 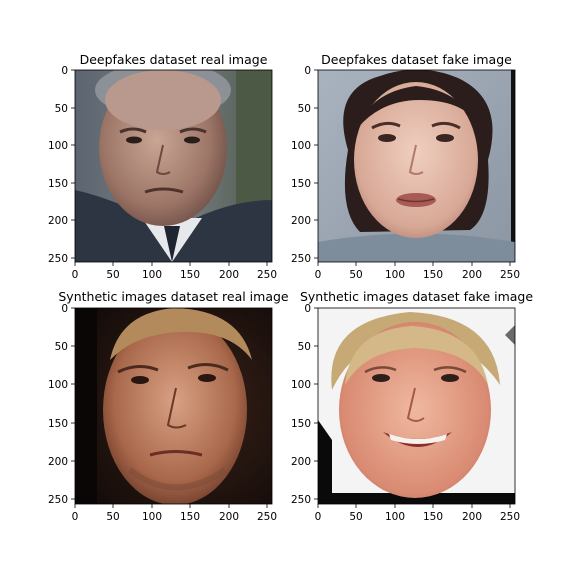 What do you see at coordinates (416, 296) in the screenshot?
I see `panel-title: Synthetic images dataset fake image` at bounding box center [416, 296].